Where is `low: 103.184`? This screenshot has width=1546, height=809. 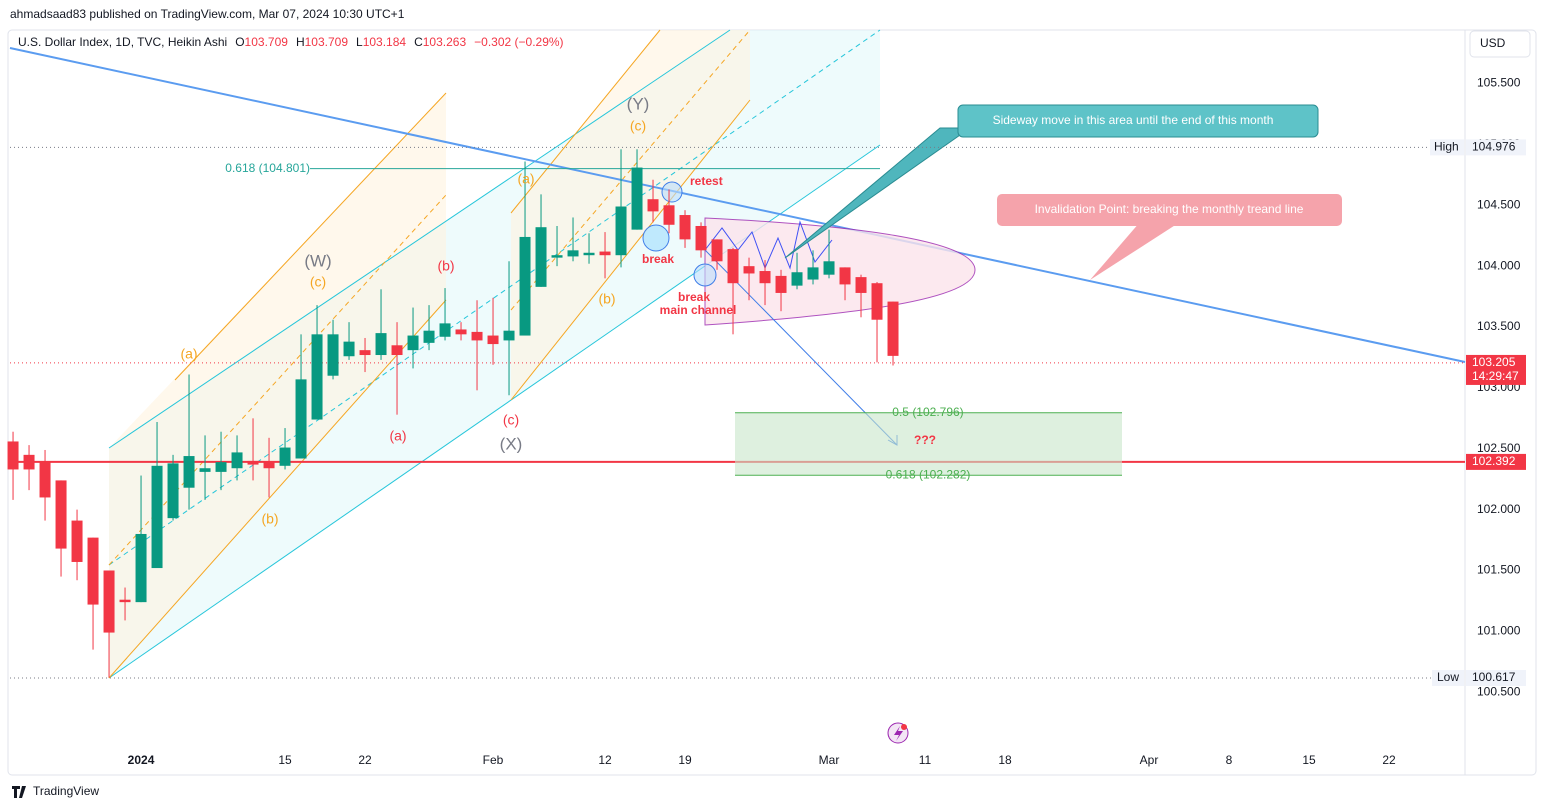 low: 103.184 is located at coordinates (385, 42).